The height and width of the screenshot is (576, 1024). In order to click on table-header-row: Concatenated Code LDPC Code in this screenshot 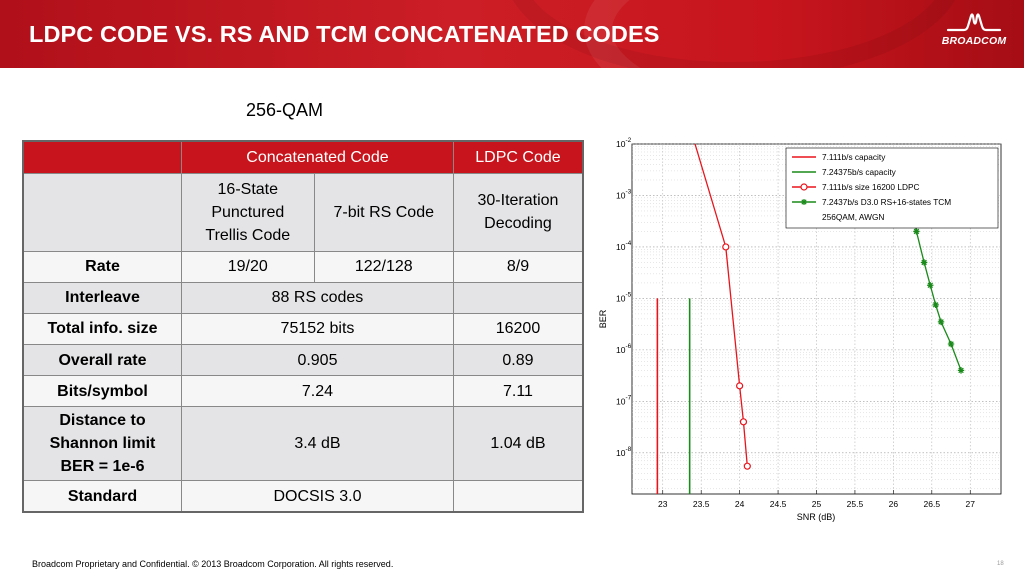, I will do `click(303, 157)`.